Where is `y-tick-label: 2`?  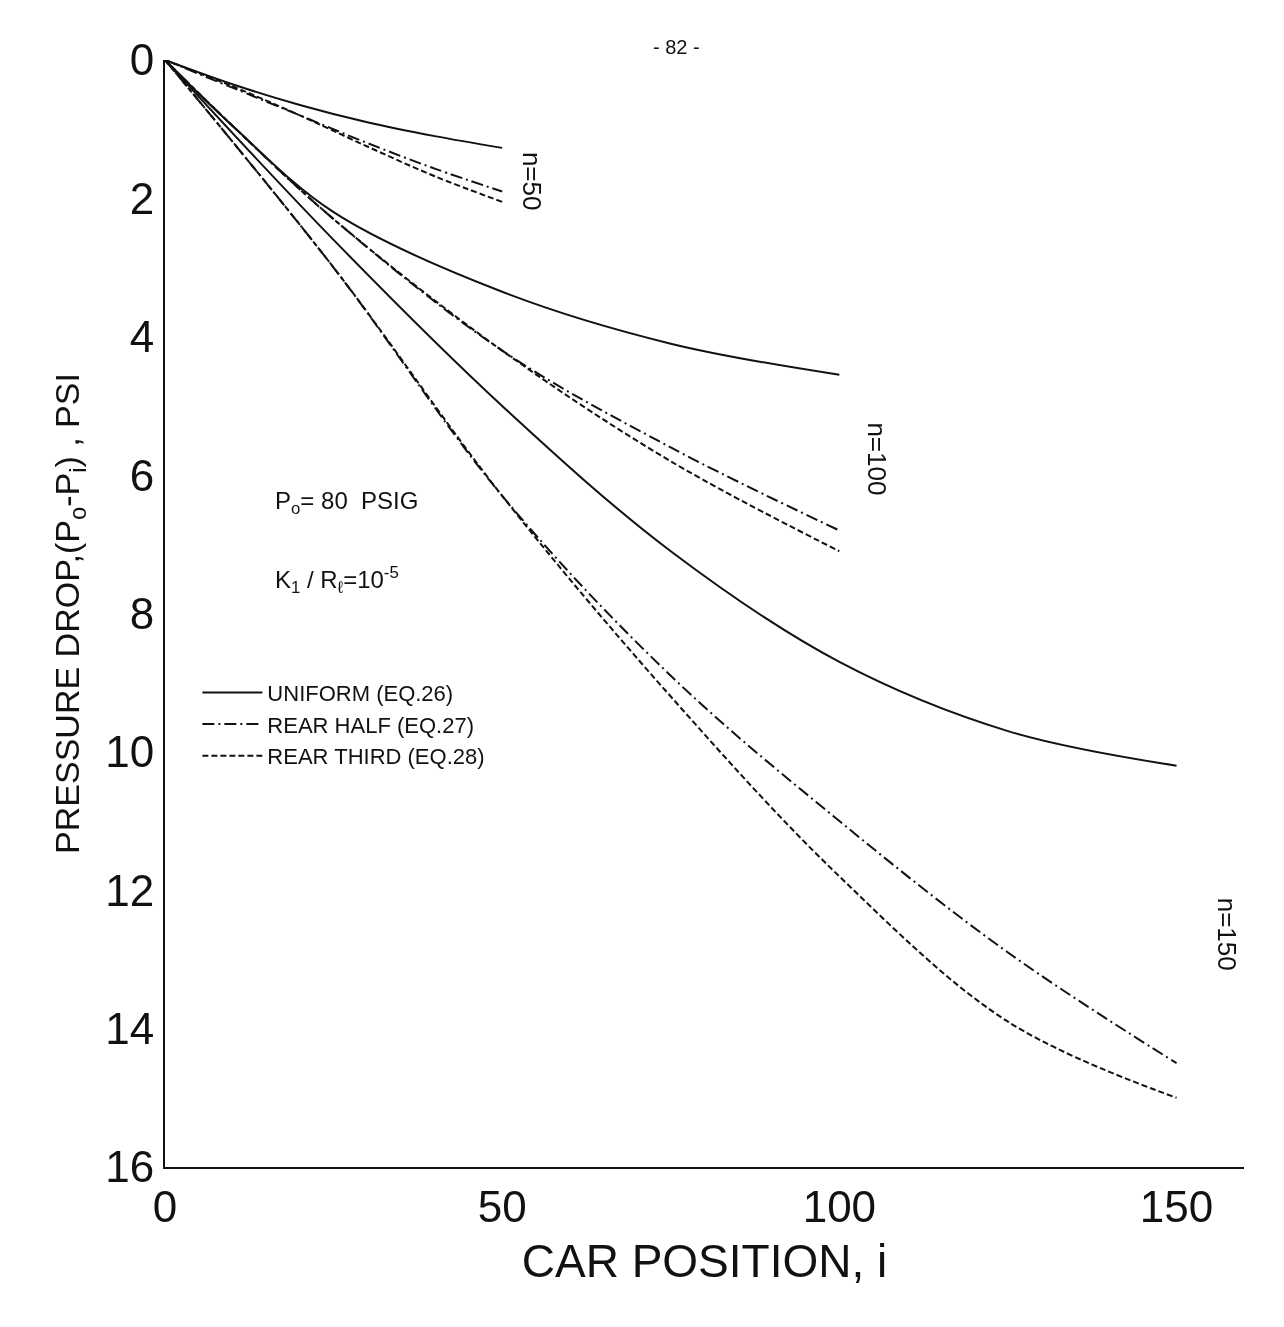
y-tick-label: 2 is located at coordinates (142, 198).